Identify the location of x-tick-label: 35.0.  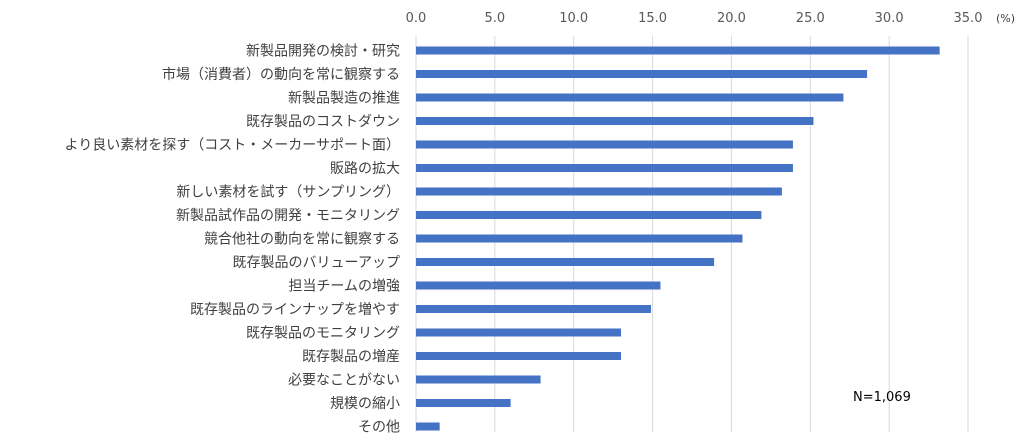
(968, 18).